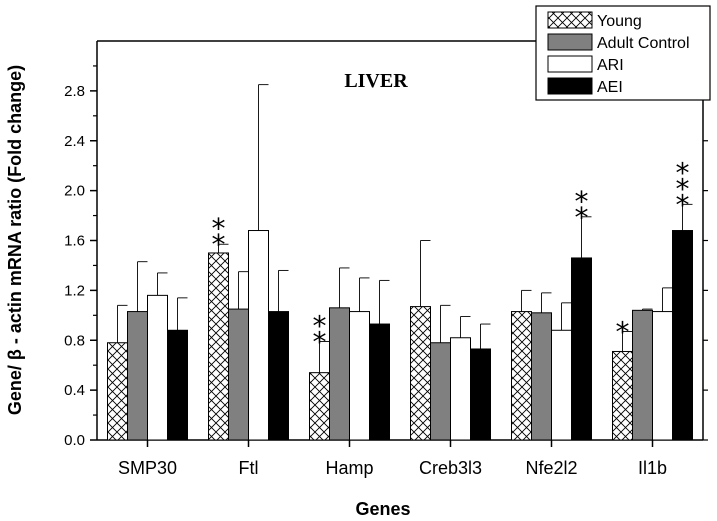 The width and height of the screenshot is (717, 521). Describe the element at coordinates (392, 459) in the screenshot. I see `x-ticks: SMP30 Ftl Hamp Creb3l3 Nfe2l2 Il1b` at that location.